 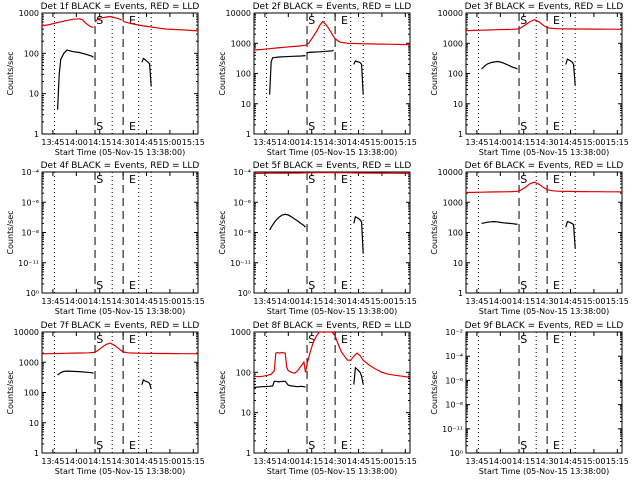 What do you see at coordinates (332, 326) in the screenshot?
I see `panel-title: Det 8f BLACK = Events, RED = LLD` at bounding box center [332, 326].